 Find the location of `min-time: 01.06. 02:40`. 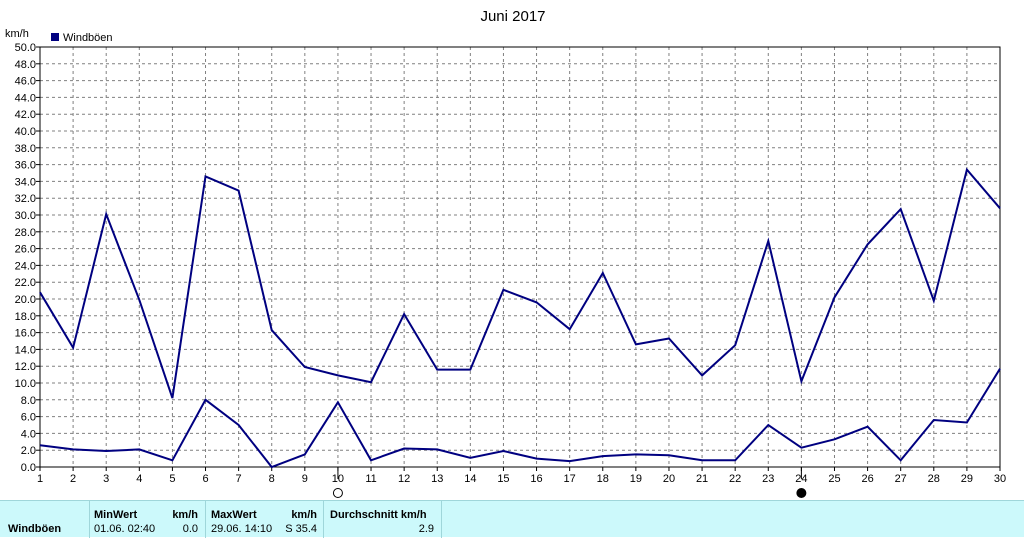

min-time: 01.06. 02:40 is located at coordinates (125, 529).